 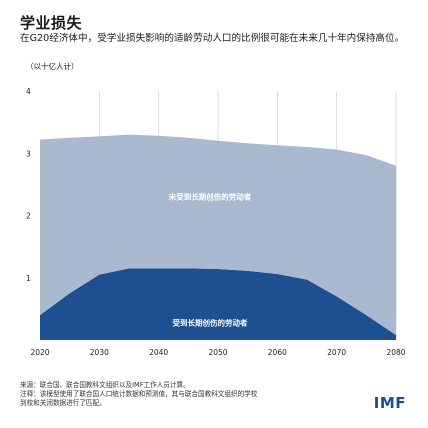 What do you see at coordinates (158, 352) in the screenshot?
I see `x-tick-label-2040: 2040` at bounding box center [158, 352].